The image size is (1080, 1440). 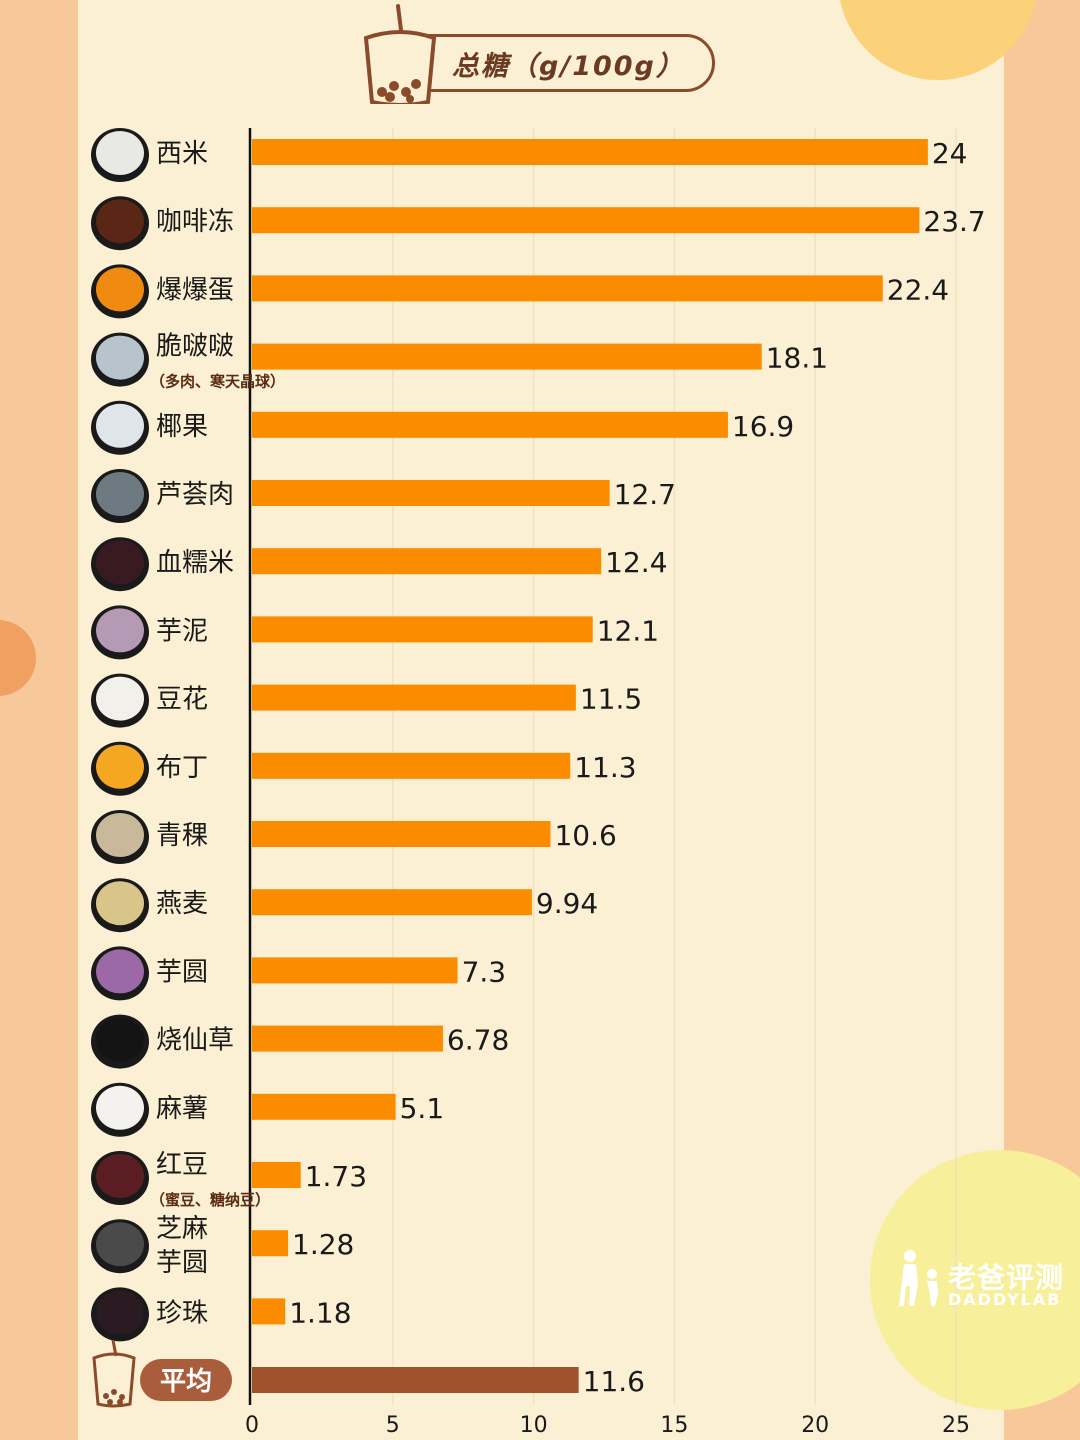 I want to click on average-cup-icon, so click(x=114, y=1380).